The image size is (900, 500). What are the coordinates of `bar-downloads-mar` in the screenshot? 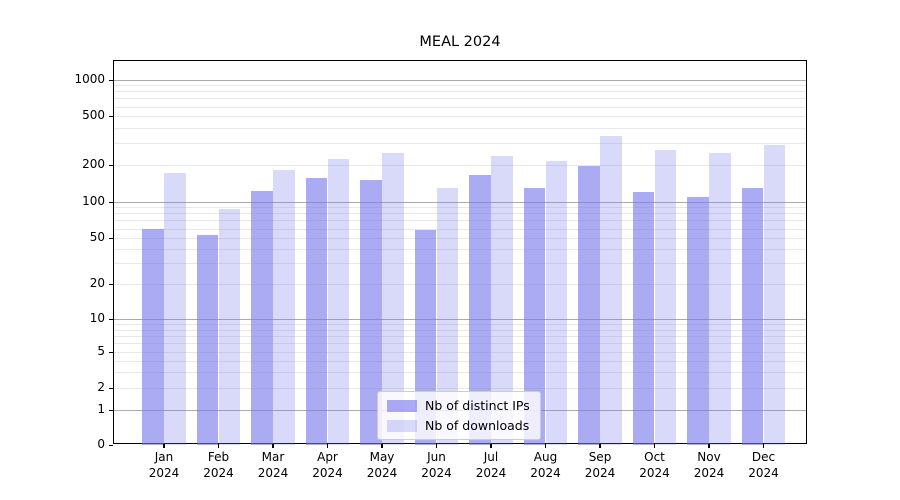 It's located at (284, 307).